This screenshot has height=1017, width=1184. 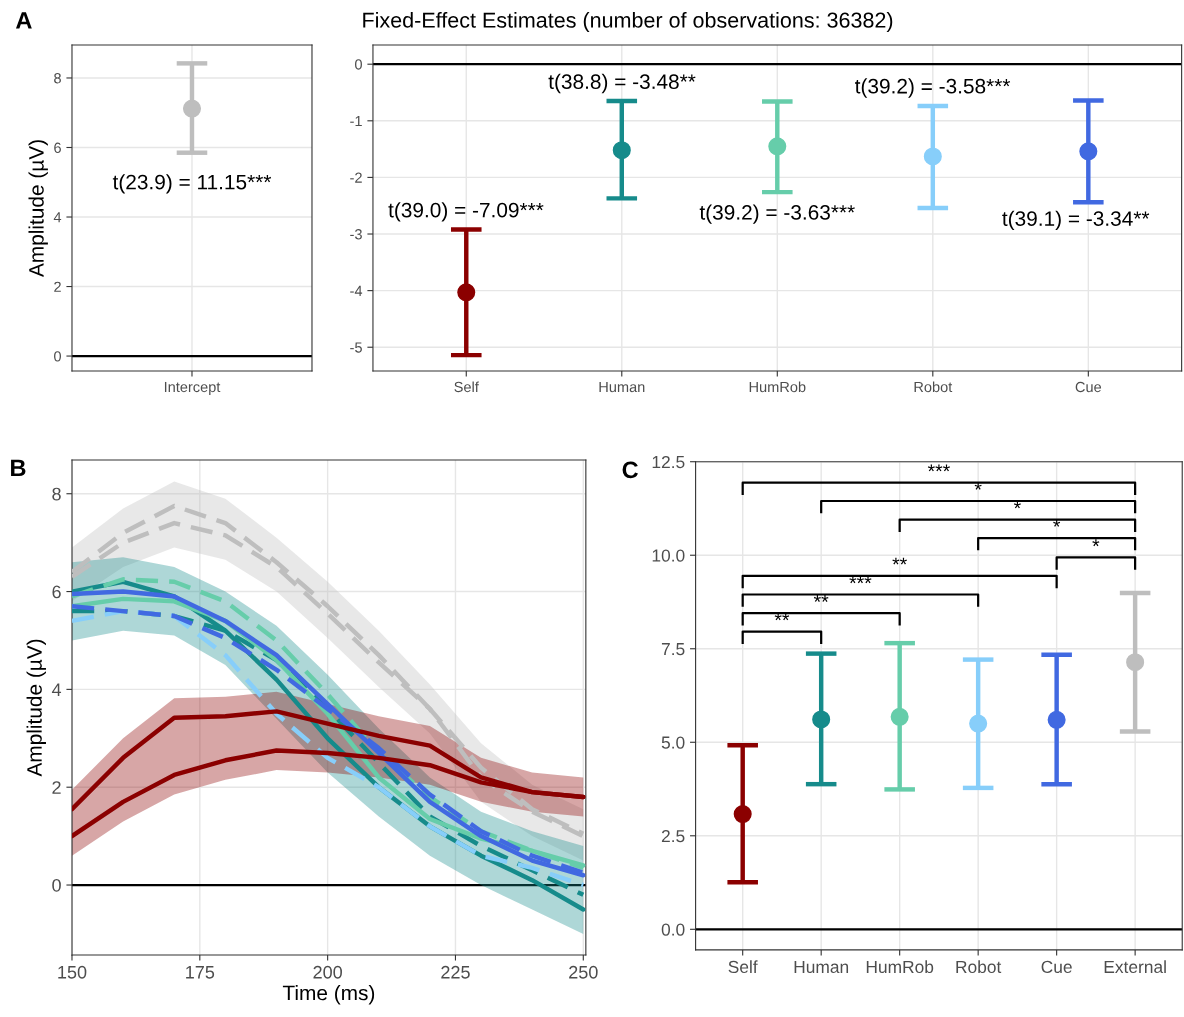 I want to click on x-tick-label: External, so click(x=1135, y=967).